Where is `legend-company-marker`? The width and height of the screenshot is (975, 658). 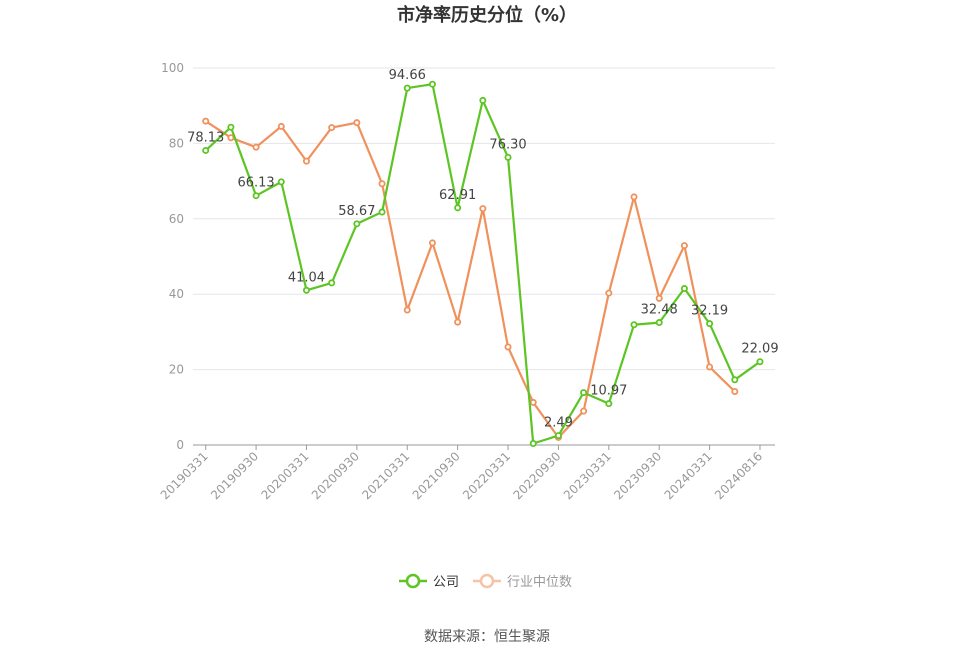 legend-company-marker is located at coordinates (413, 581).